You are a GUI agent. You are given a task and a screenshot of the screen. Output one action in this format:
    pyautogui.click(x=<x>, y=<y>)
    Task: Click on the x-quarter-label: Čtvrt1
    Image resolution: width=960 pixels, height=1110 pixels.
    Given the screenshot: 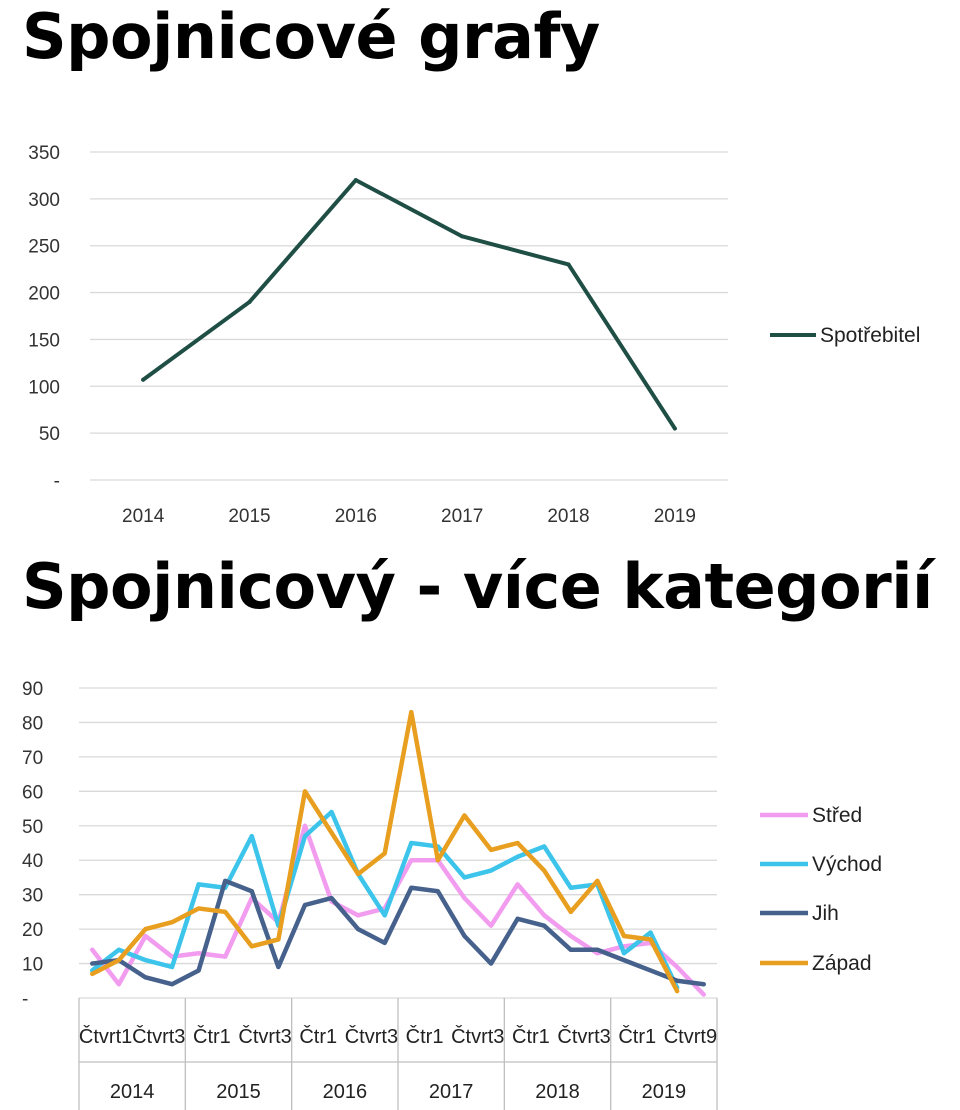 What is the action you would take?
    pyautogui.click(x=105, y=1036)
    